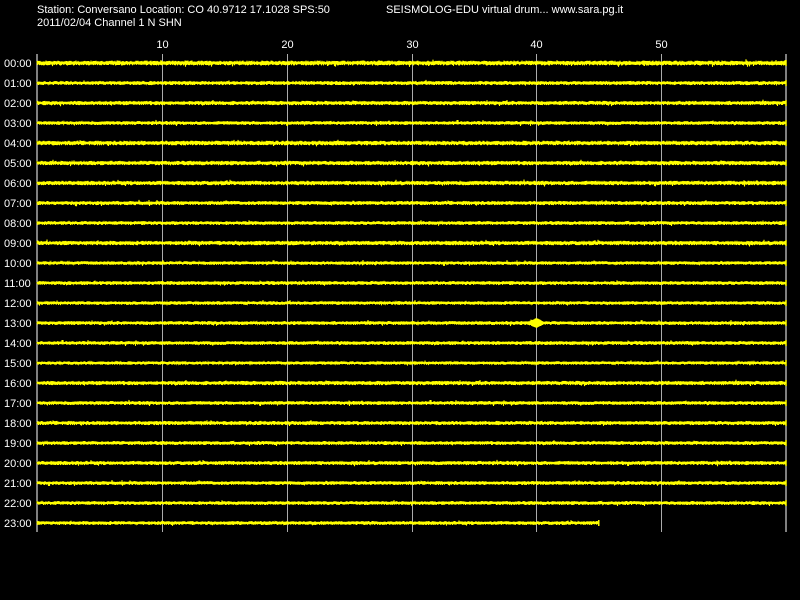  I want to click on hour-label-1900: 19:00, so click(18, 444).